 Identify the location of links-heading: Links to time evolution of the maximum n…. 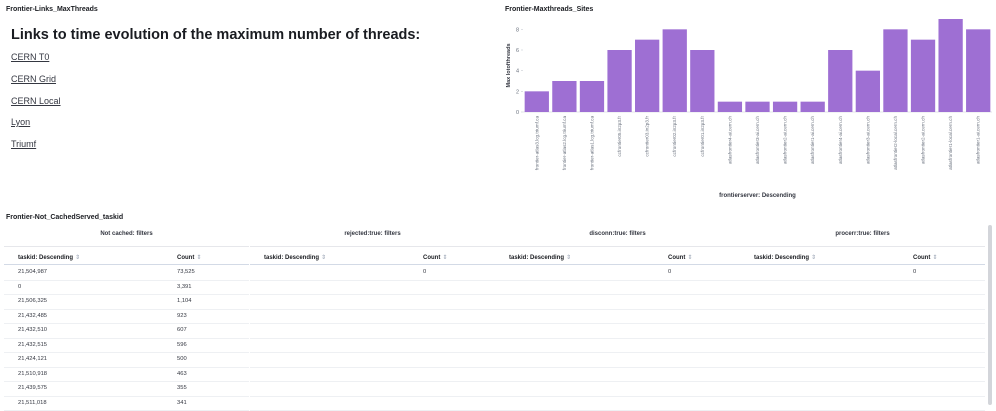
(215, 35).